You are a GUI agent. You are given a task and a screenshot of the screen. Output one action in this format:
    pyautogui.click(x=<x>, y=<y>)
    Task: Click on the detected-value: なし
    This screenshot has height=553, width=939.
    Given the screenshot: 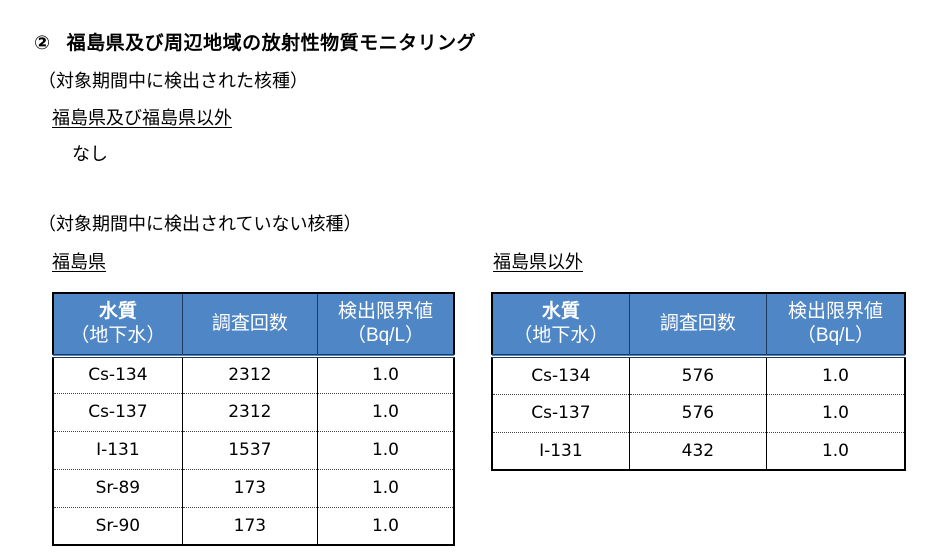 What is the action you would take?
    pyautogui.click(x=90, y=154)
    